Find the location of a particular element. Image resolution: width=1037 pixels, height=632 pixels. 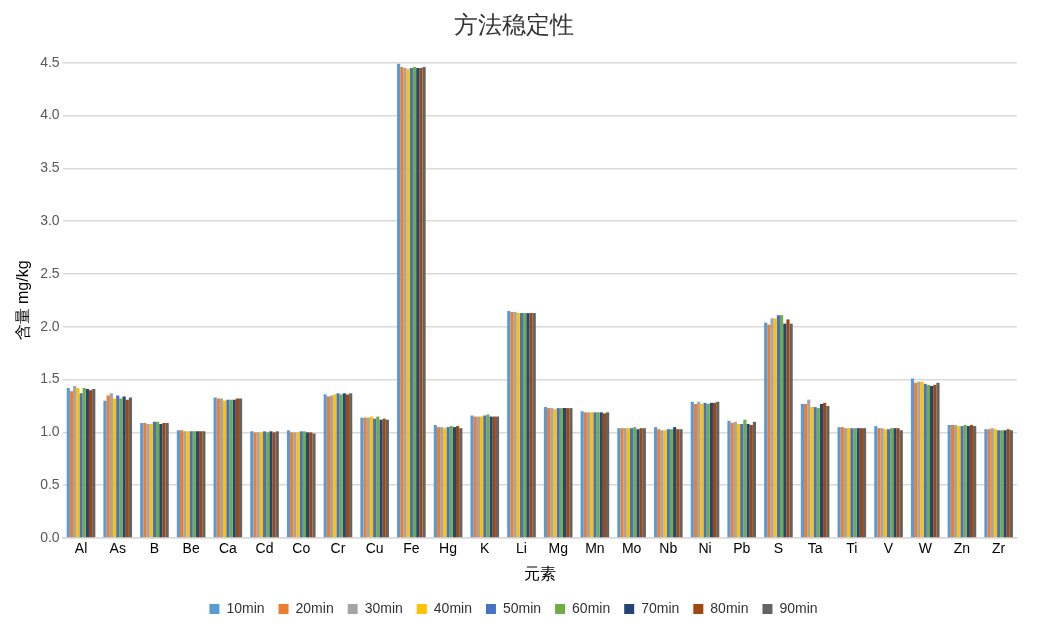

y-axis-title: 含量 mg/kg is located at coordinates (23, 300).